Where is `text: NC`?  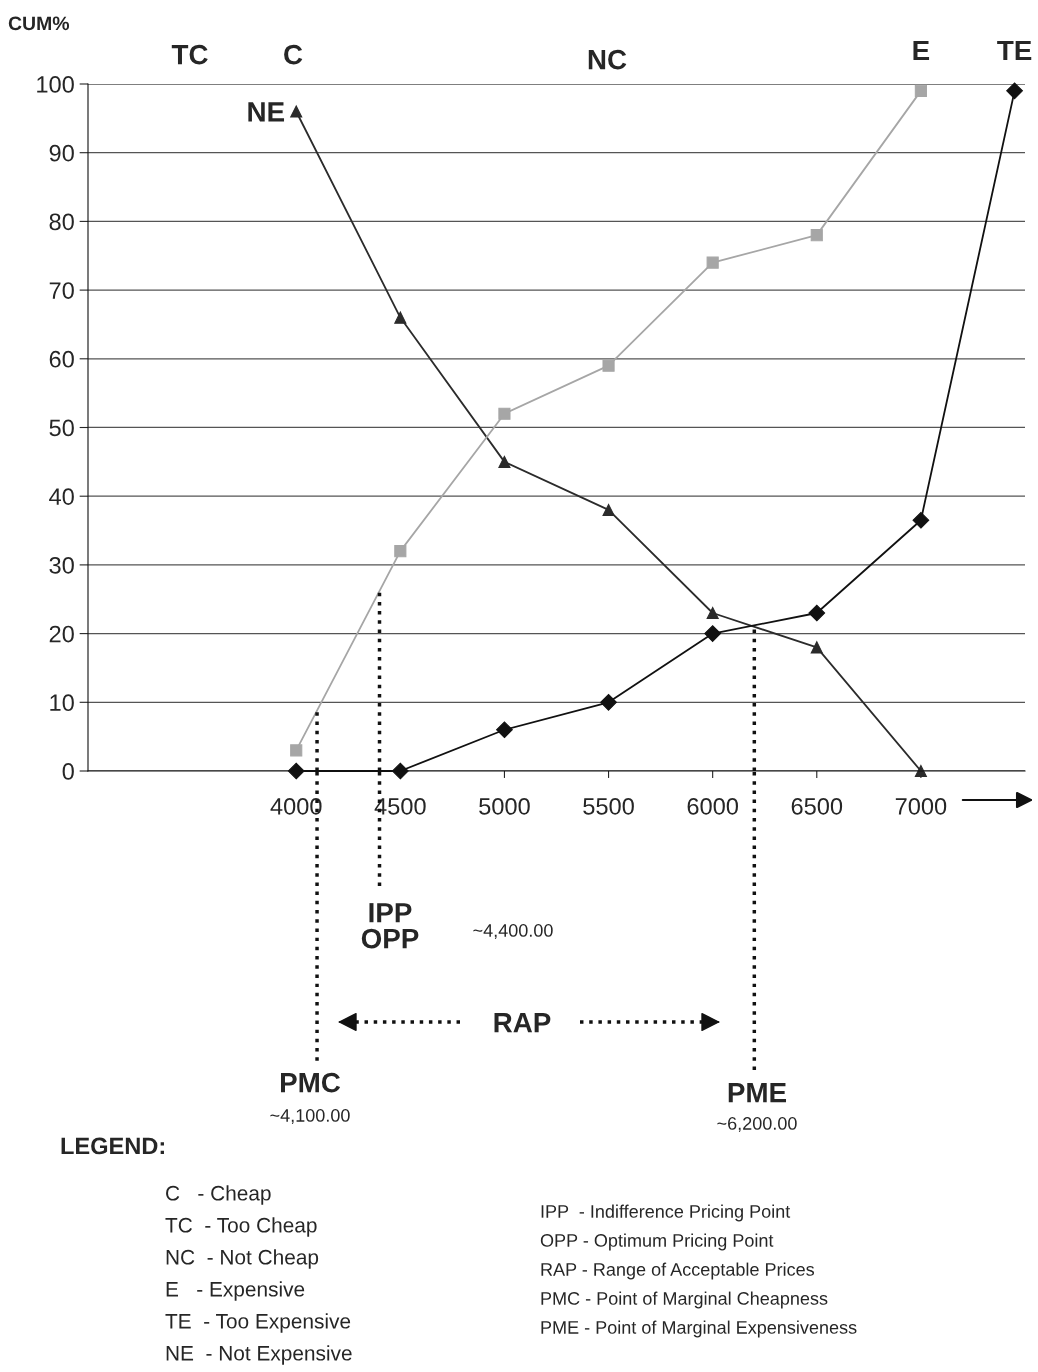 text: NC is located at coordinates (607, 59).